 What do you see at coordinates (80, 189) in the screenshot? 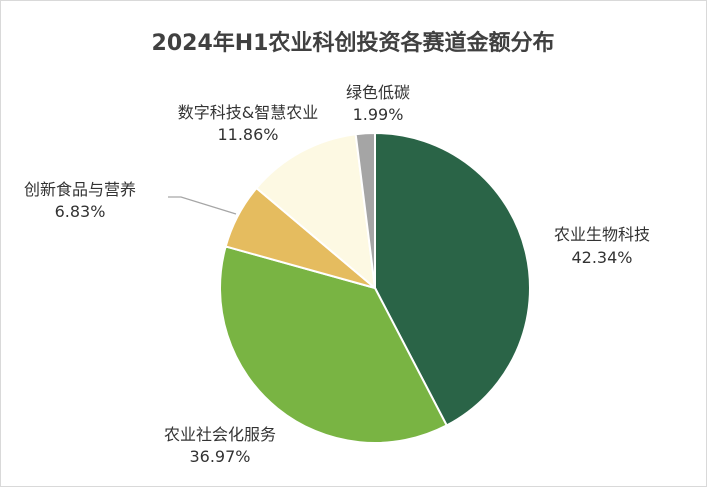
I see `slice-label-name: 创新食品与营养` at bounding box center [80, 189].